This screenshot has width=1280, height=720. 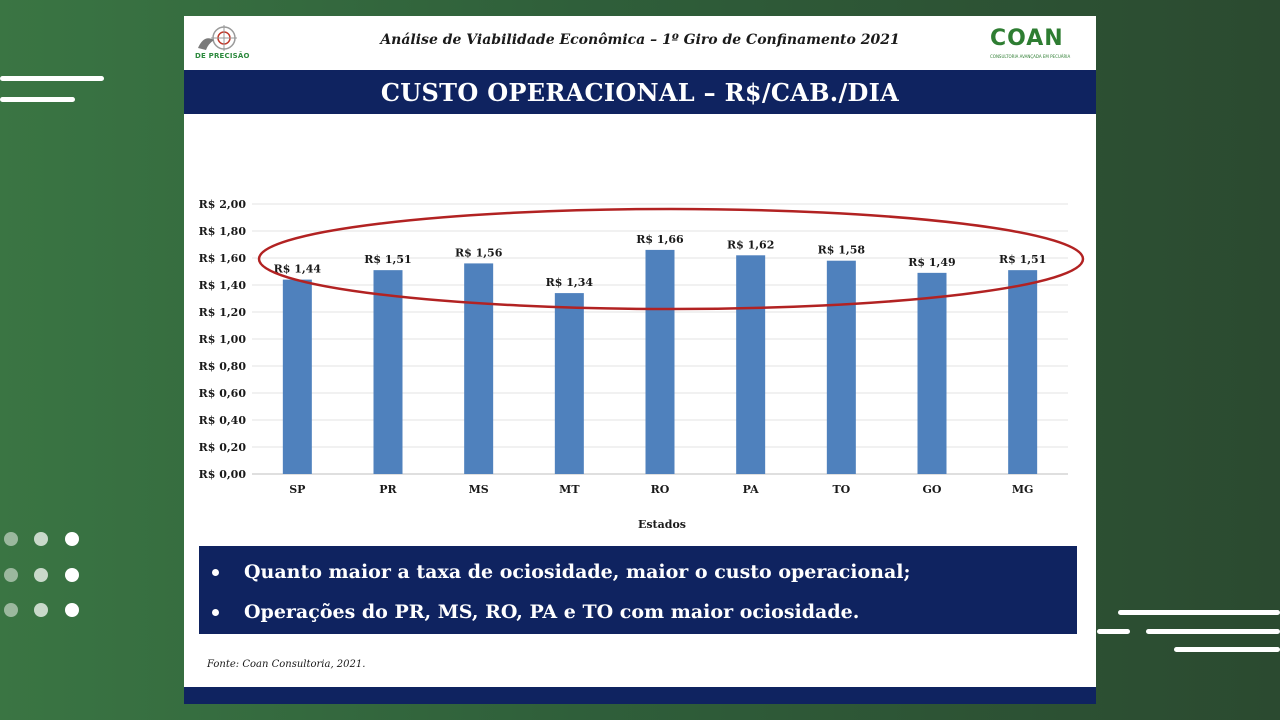 I want to click on nutricao-precisao-logo-icon, so click(x=217, y=38).